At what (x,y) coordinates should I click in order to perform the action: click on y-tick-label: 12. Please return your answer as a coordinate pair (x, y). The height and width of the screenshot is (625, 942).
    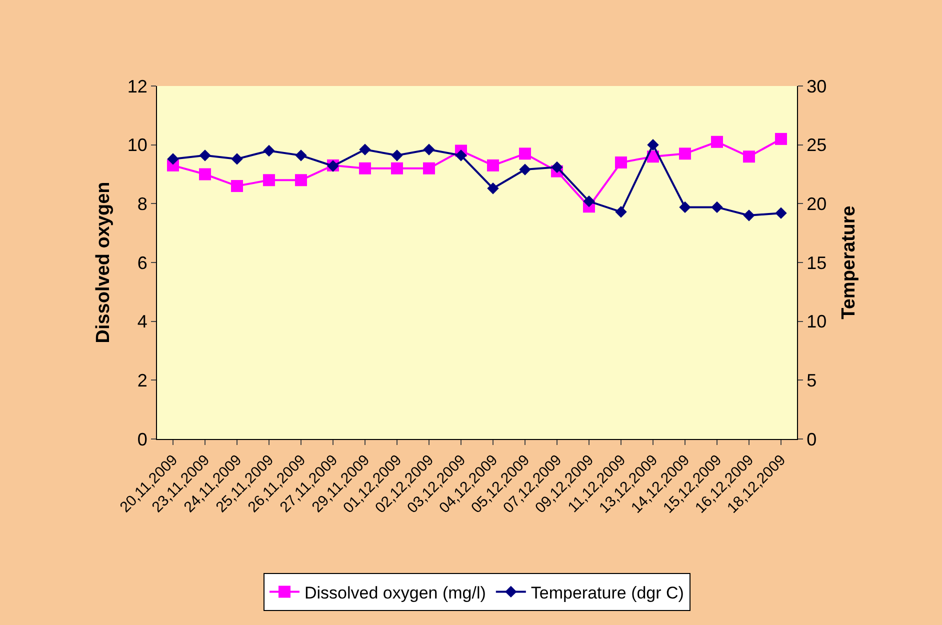
    Looking at the image, I should click on (137, 86).